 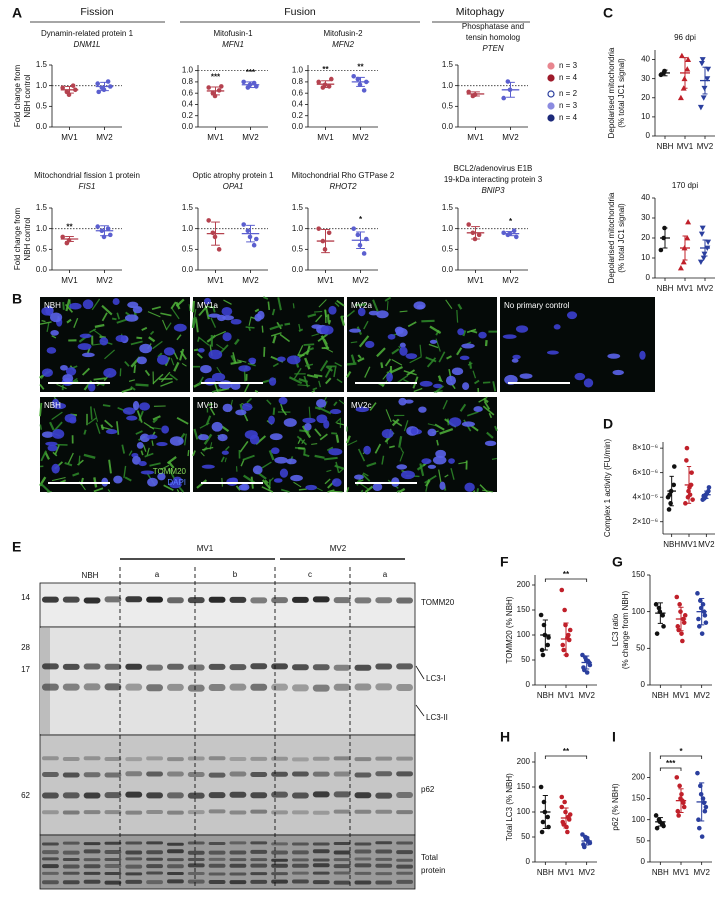 What do you see at coordinates (524, 584) in the screenshot?
I see `y-tick-label: 200` at bounding box center [524, 584].